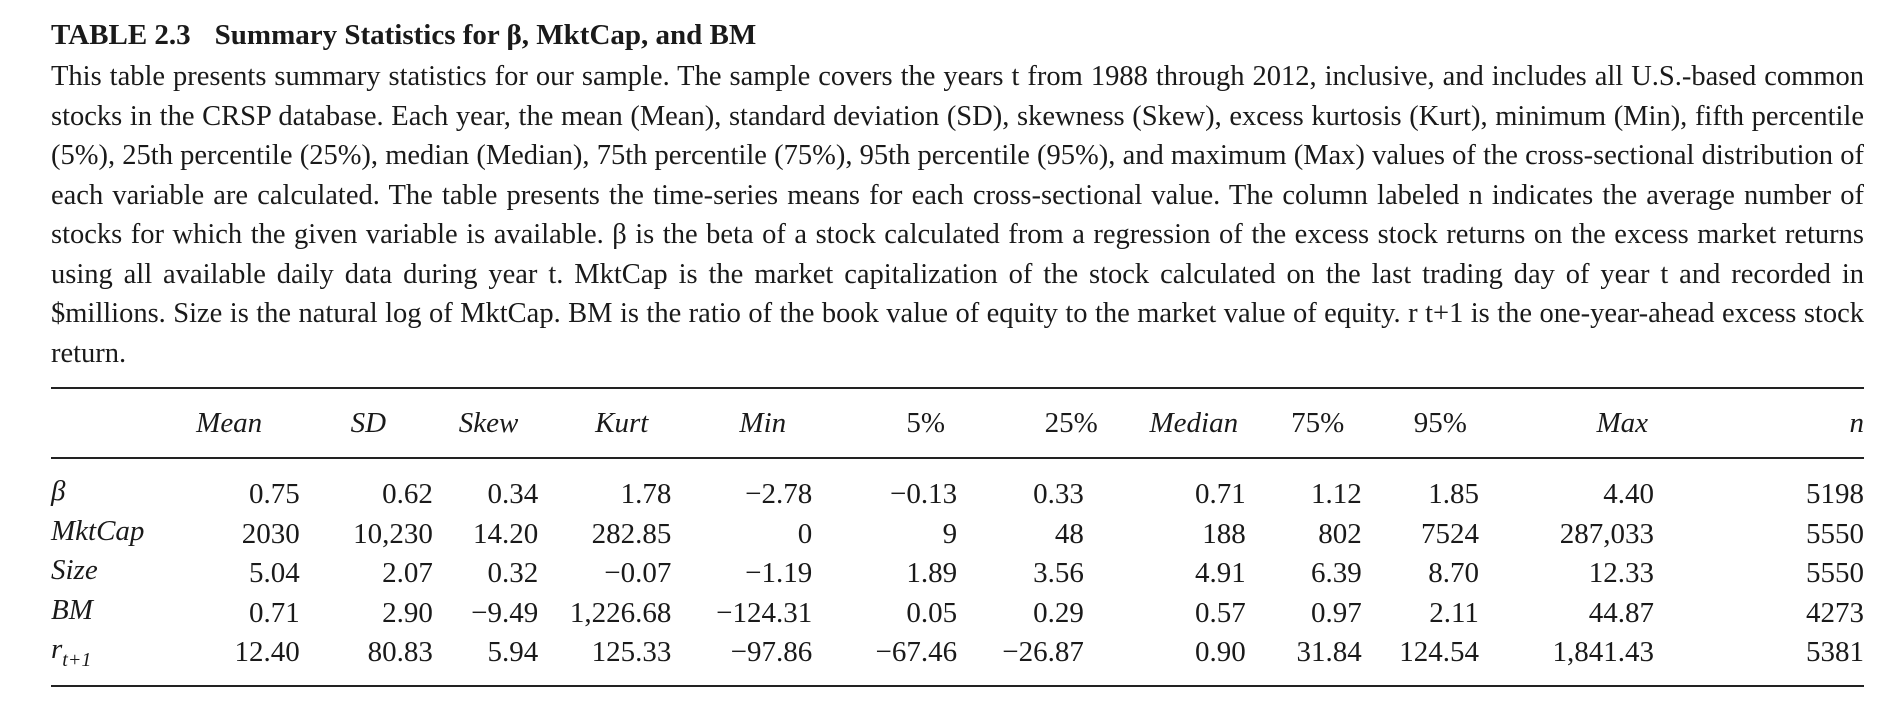  Describe the element at coordinates (1329, 652) in the screenshot. I see `table-cell: 31.84` at that location.